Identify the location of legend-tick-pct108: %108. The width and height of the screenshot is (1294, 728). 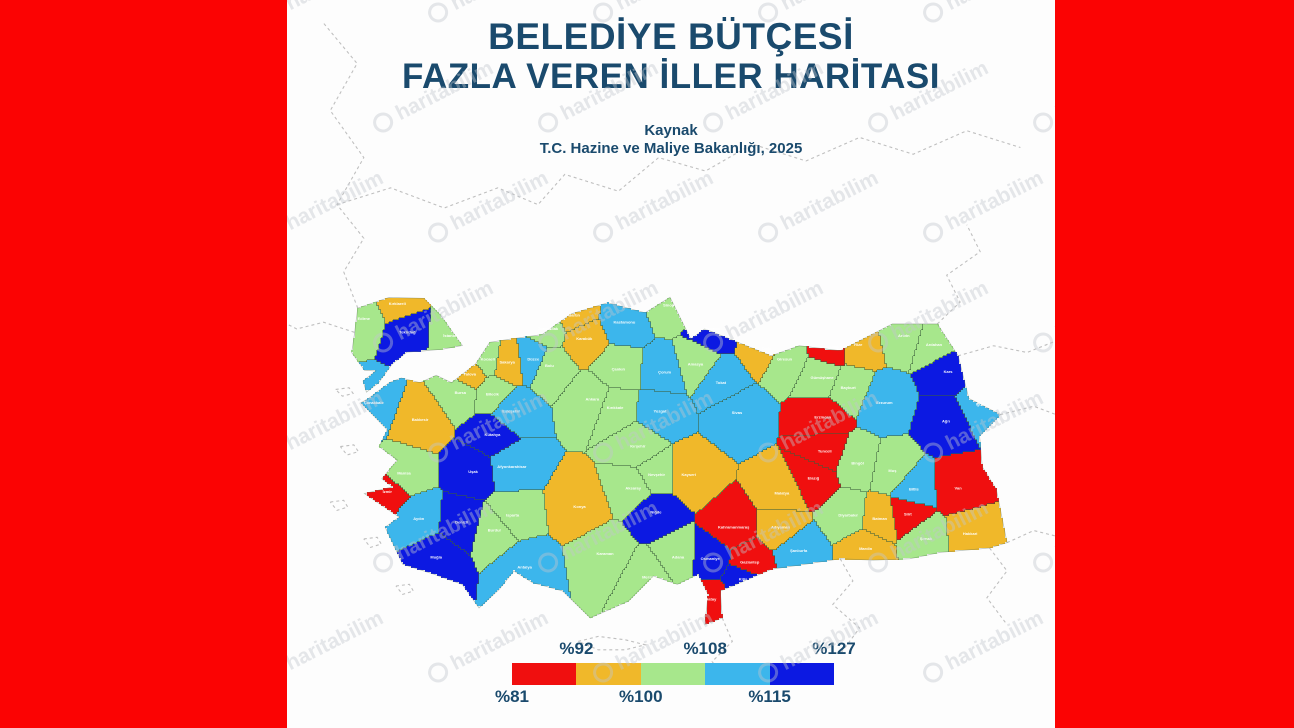
(705, 648).